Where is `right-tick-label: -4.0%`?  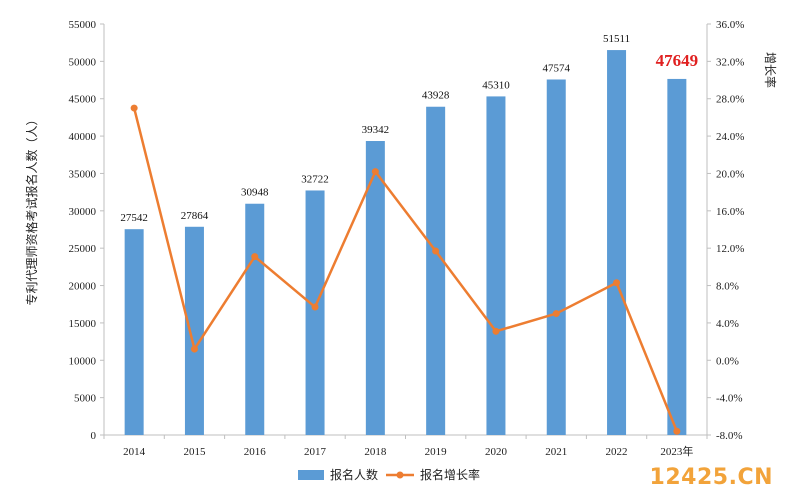 right-tick-label: -4.0% is located at coordinates (729, 399).